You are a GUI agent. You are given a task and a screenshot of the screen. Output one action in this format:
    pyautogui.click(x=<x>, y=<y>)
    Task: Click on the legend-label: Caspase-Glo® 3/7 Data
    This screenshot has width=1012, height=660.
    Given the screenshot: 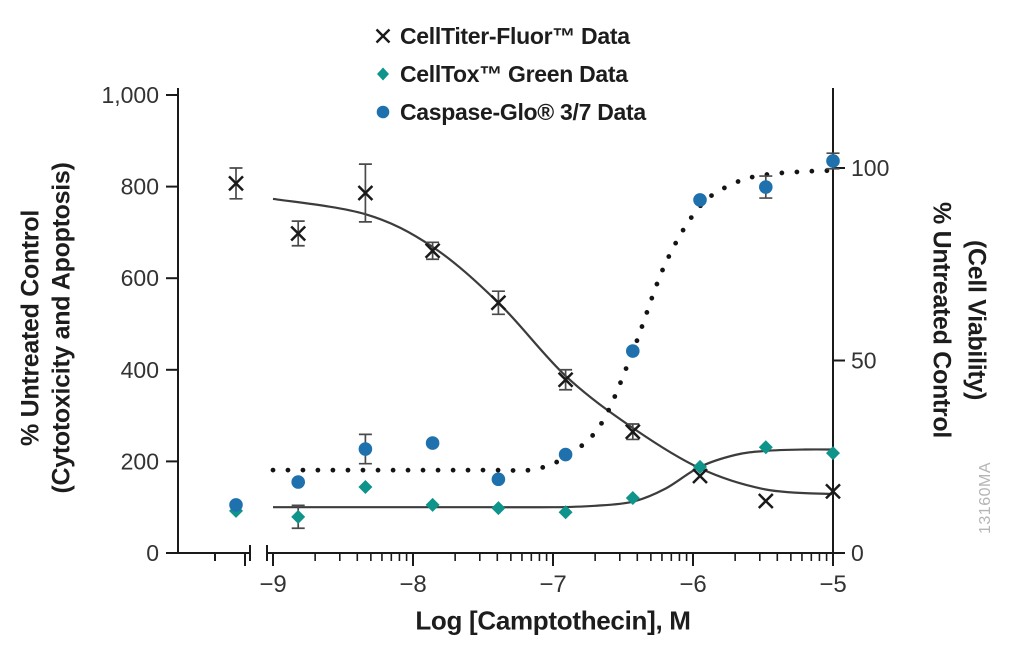 What is the action you would take?
    pyautogui.click(x=523, y=111)
    